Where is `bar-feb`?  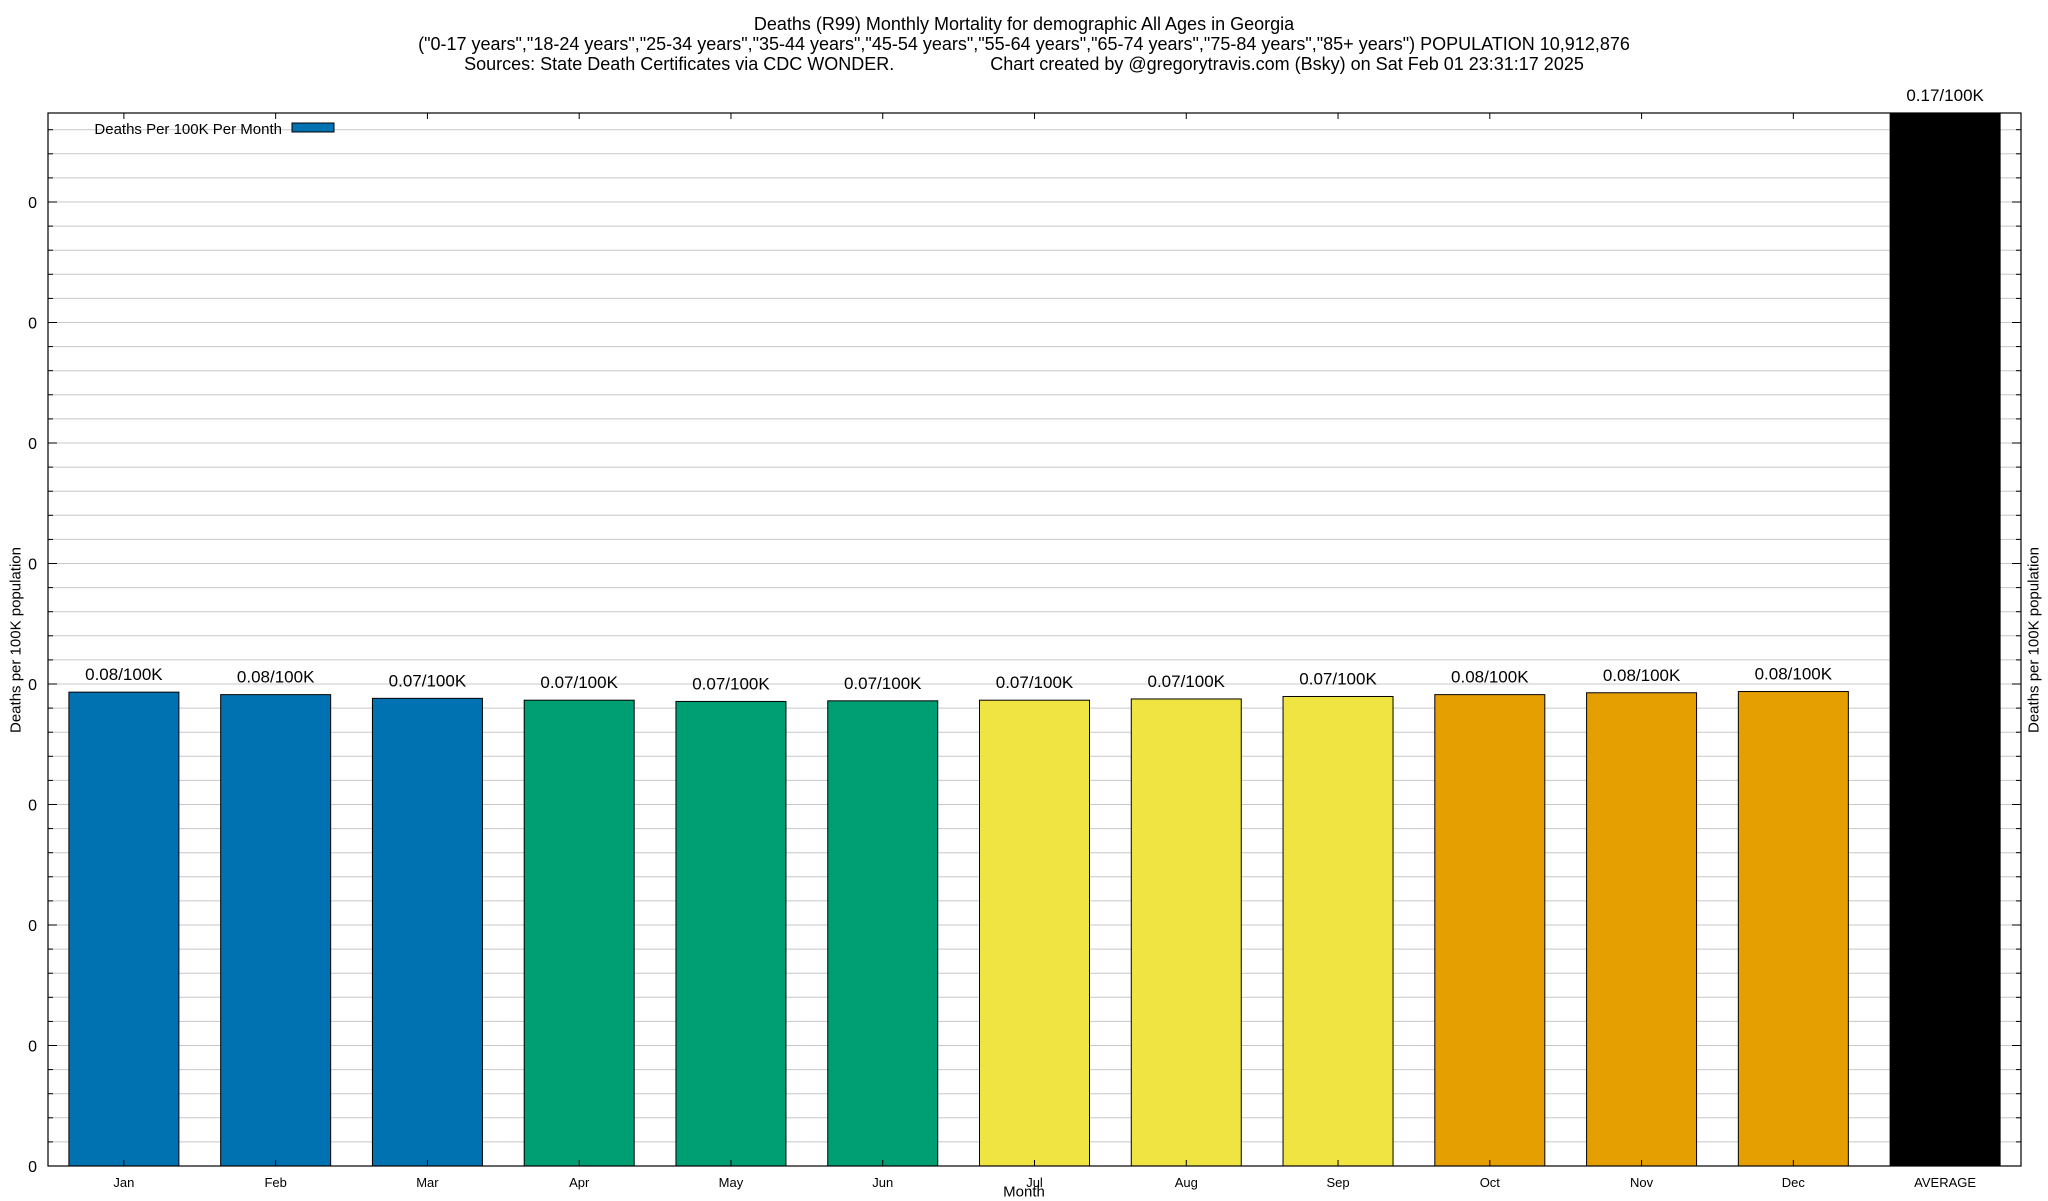
bar-feb is located at coordinates (276, 930).